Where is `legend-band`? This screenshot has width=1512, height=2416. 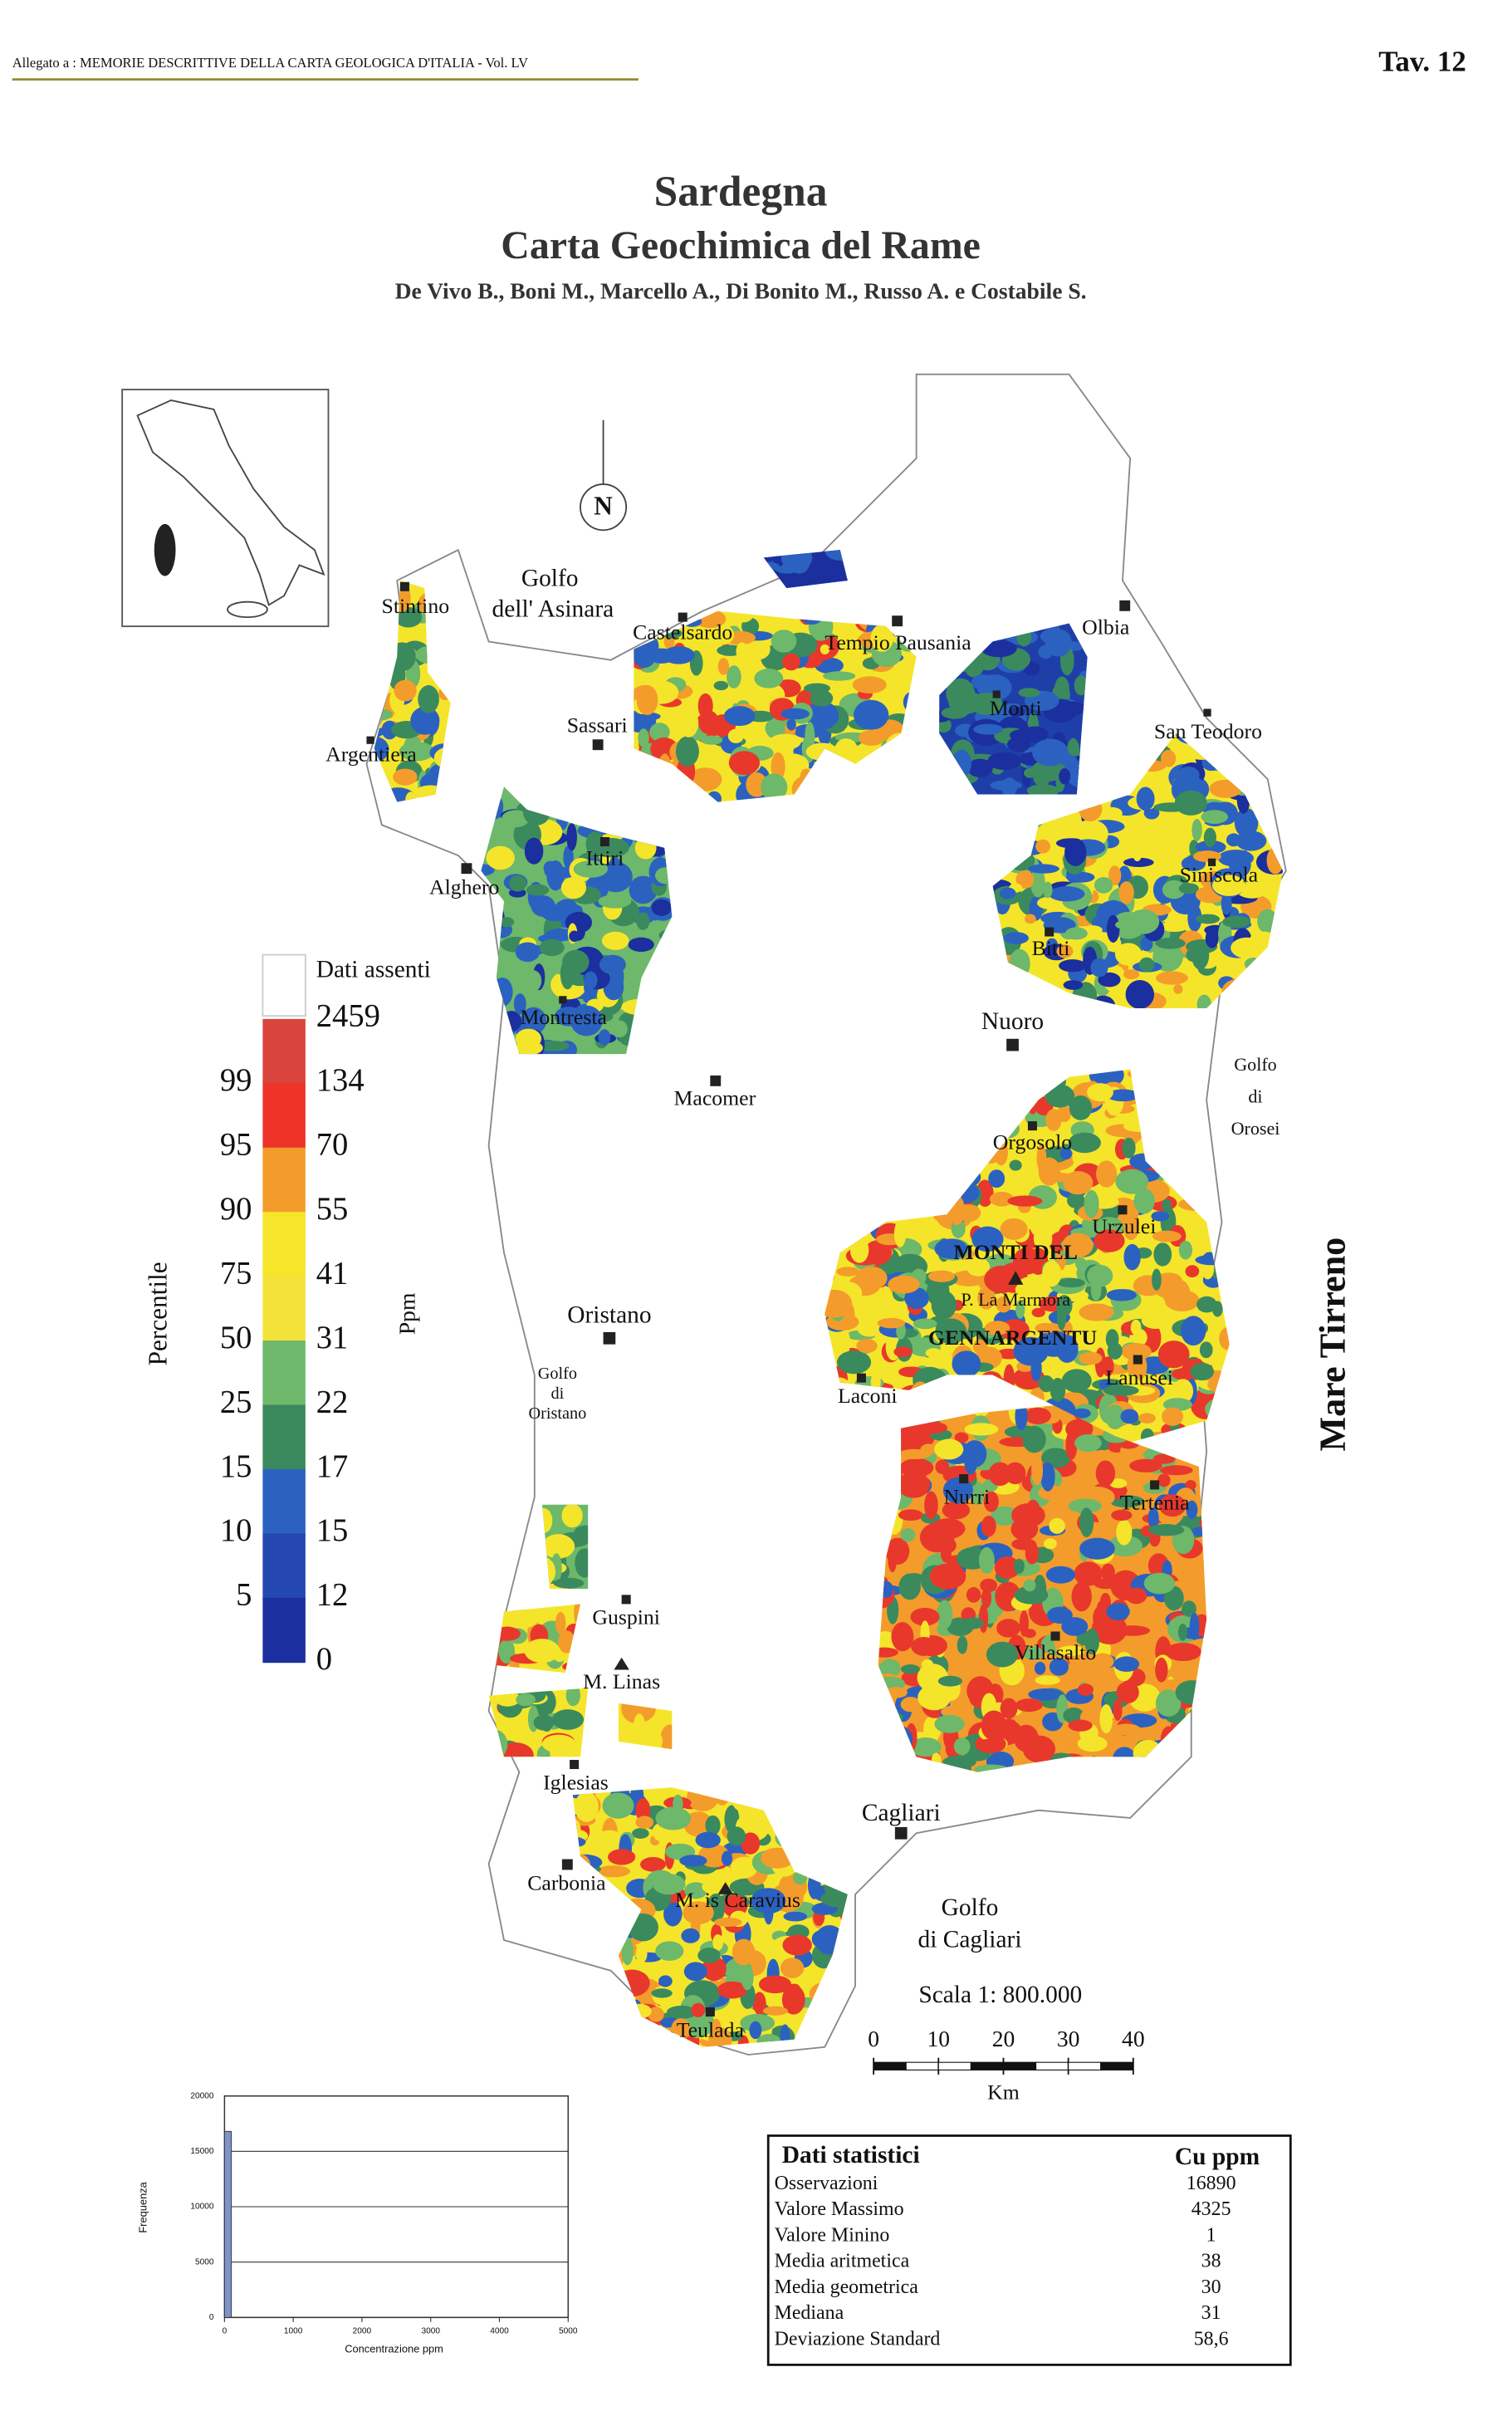
legend-band is located at coordinates (284, 1180).